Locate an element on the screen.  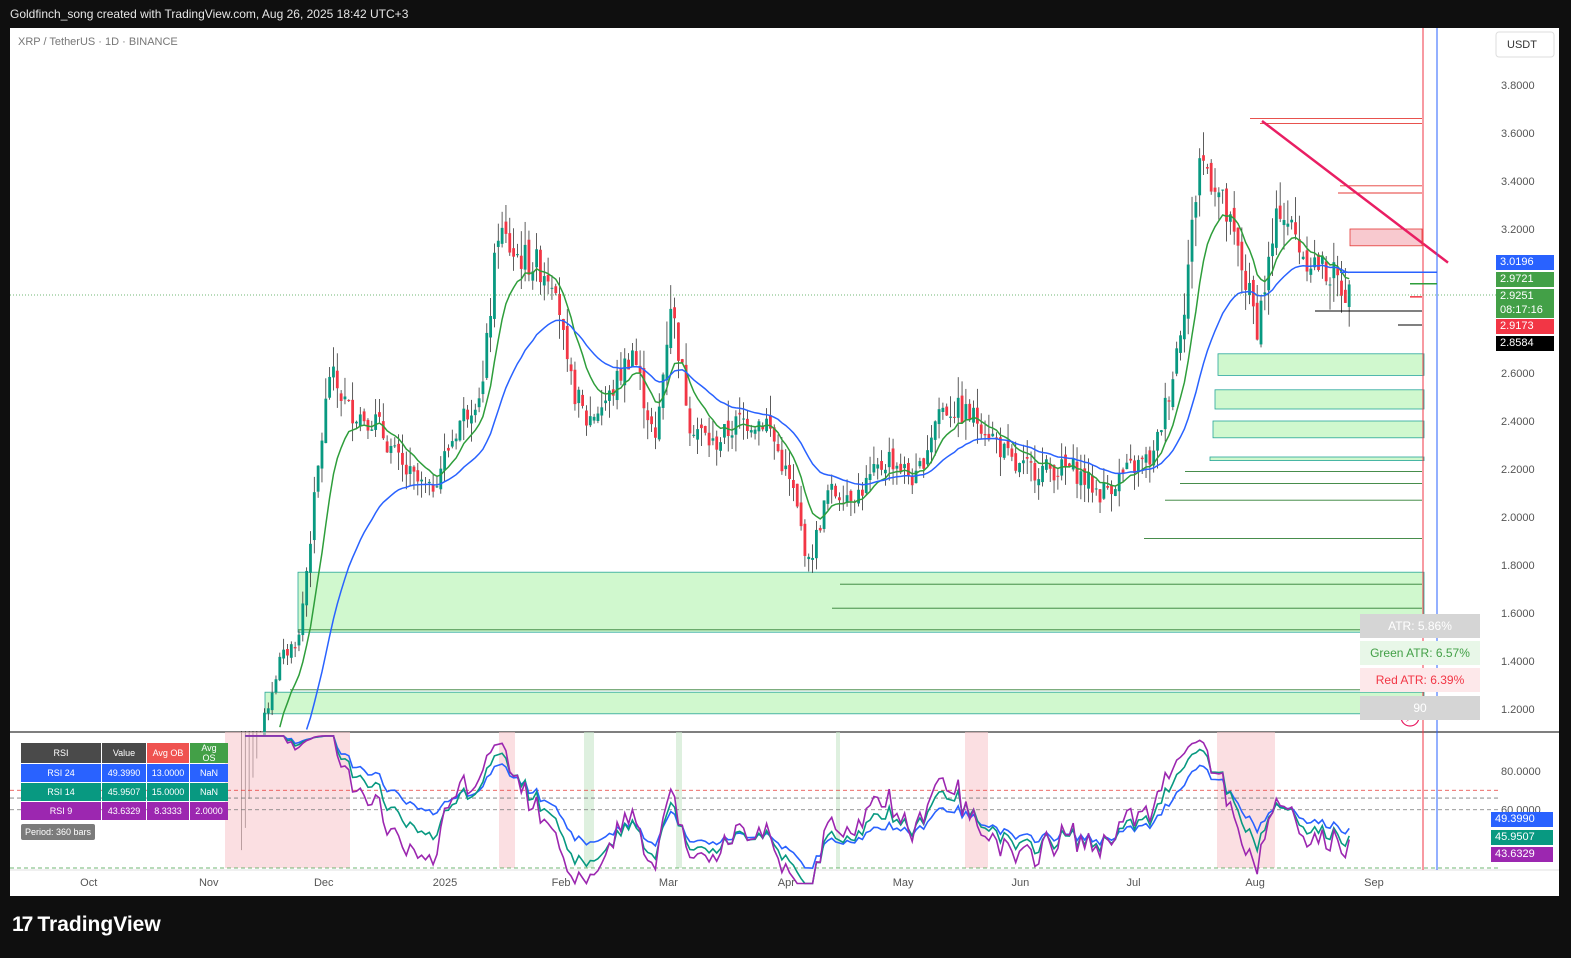
resistance-zone is located at coordinates (1386, 237).